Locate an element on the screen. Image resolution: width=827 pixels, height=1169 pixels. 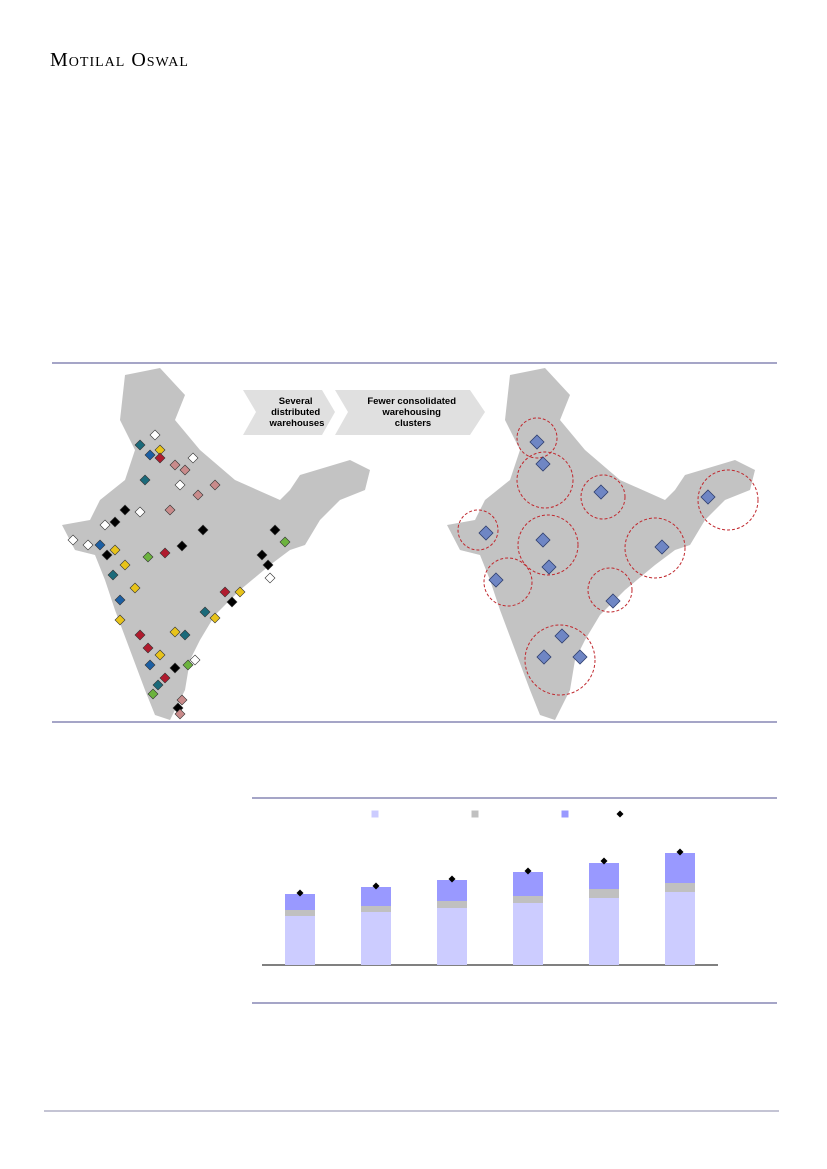
label-line: warehousing is located at coordinates (411, 412).